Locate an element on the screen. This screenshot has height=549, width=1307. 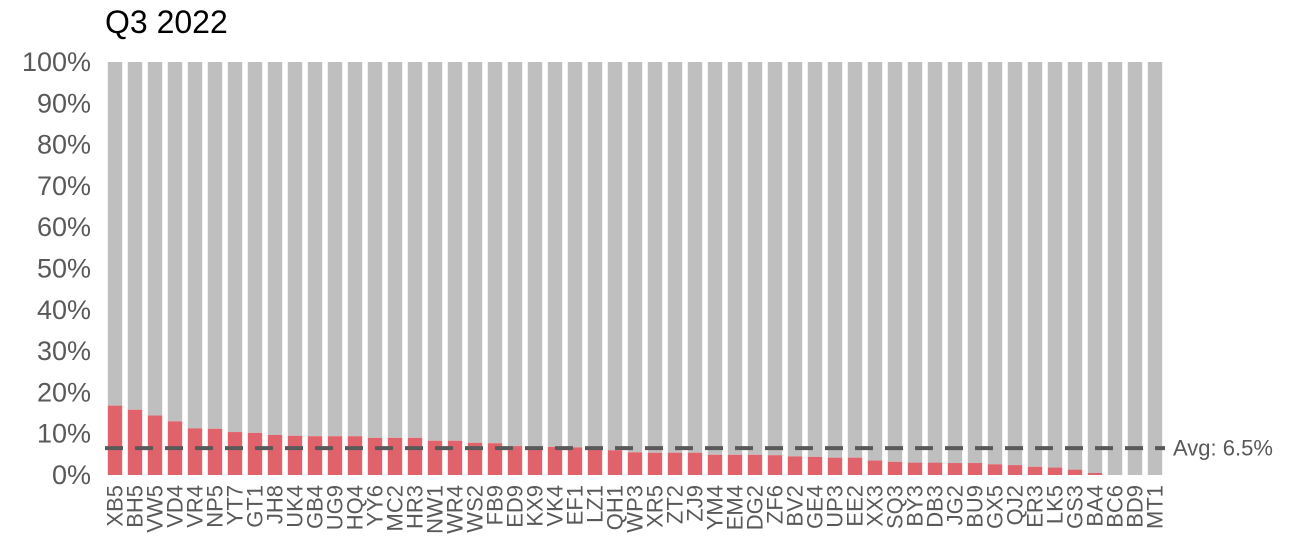
chart-title: Q3 2022 is located at coordinates (166, 22).